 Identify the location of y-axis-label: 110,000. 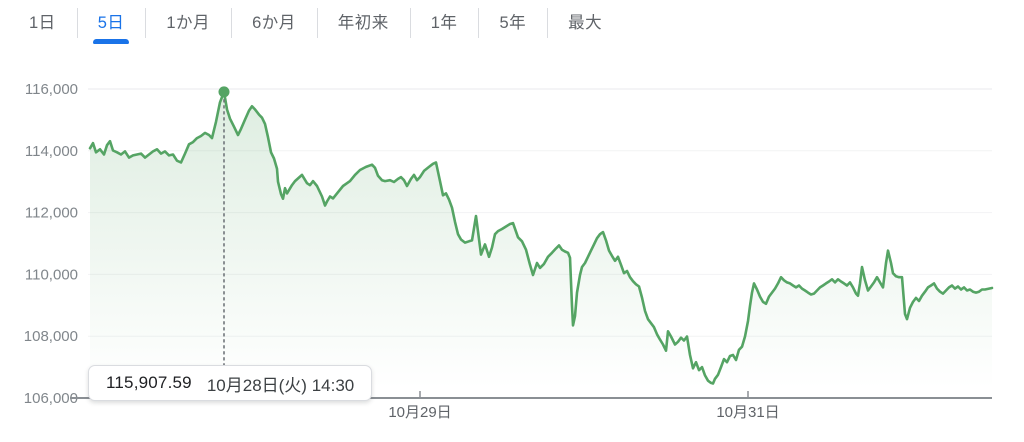
(51, 274).